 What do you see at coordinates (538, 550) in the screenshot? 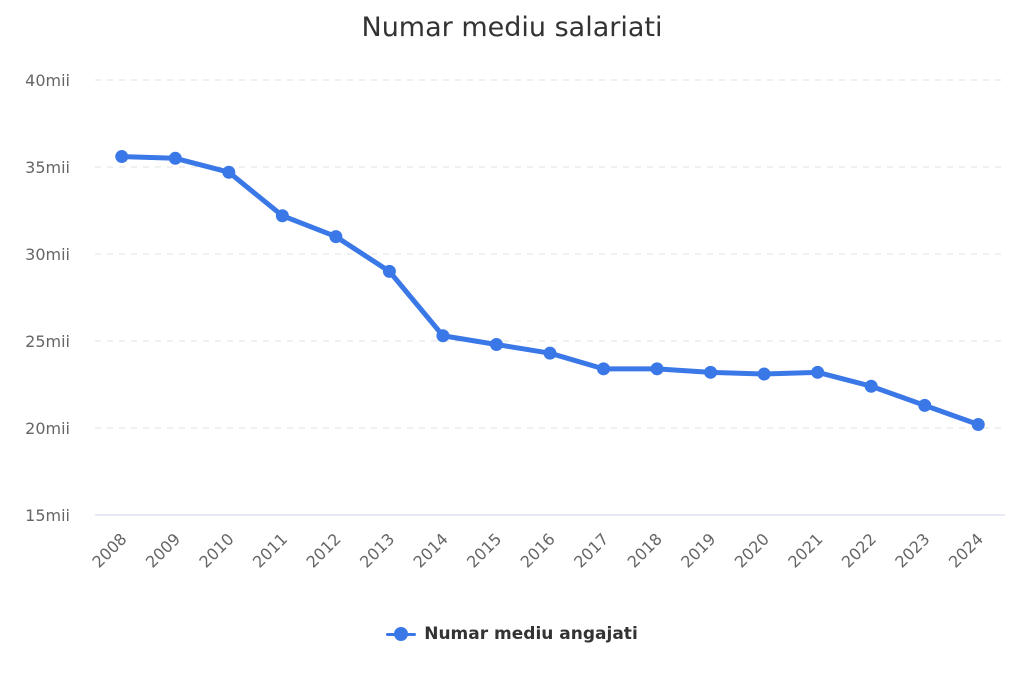
I see `x-tick-label: 2016` at bounding box center [538, 550].